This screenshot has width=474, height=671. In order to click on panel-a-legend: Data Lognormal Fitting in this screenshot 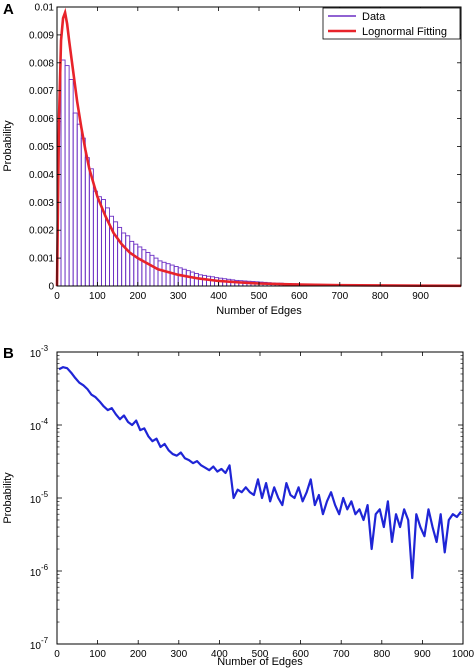, I will do `click(391, 23)`.